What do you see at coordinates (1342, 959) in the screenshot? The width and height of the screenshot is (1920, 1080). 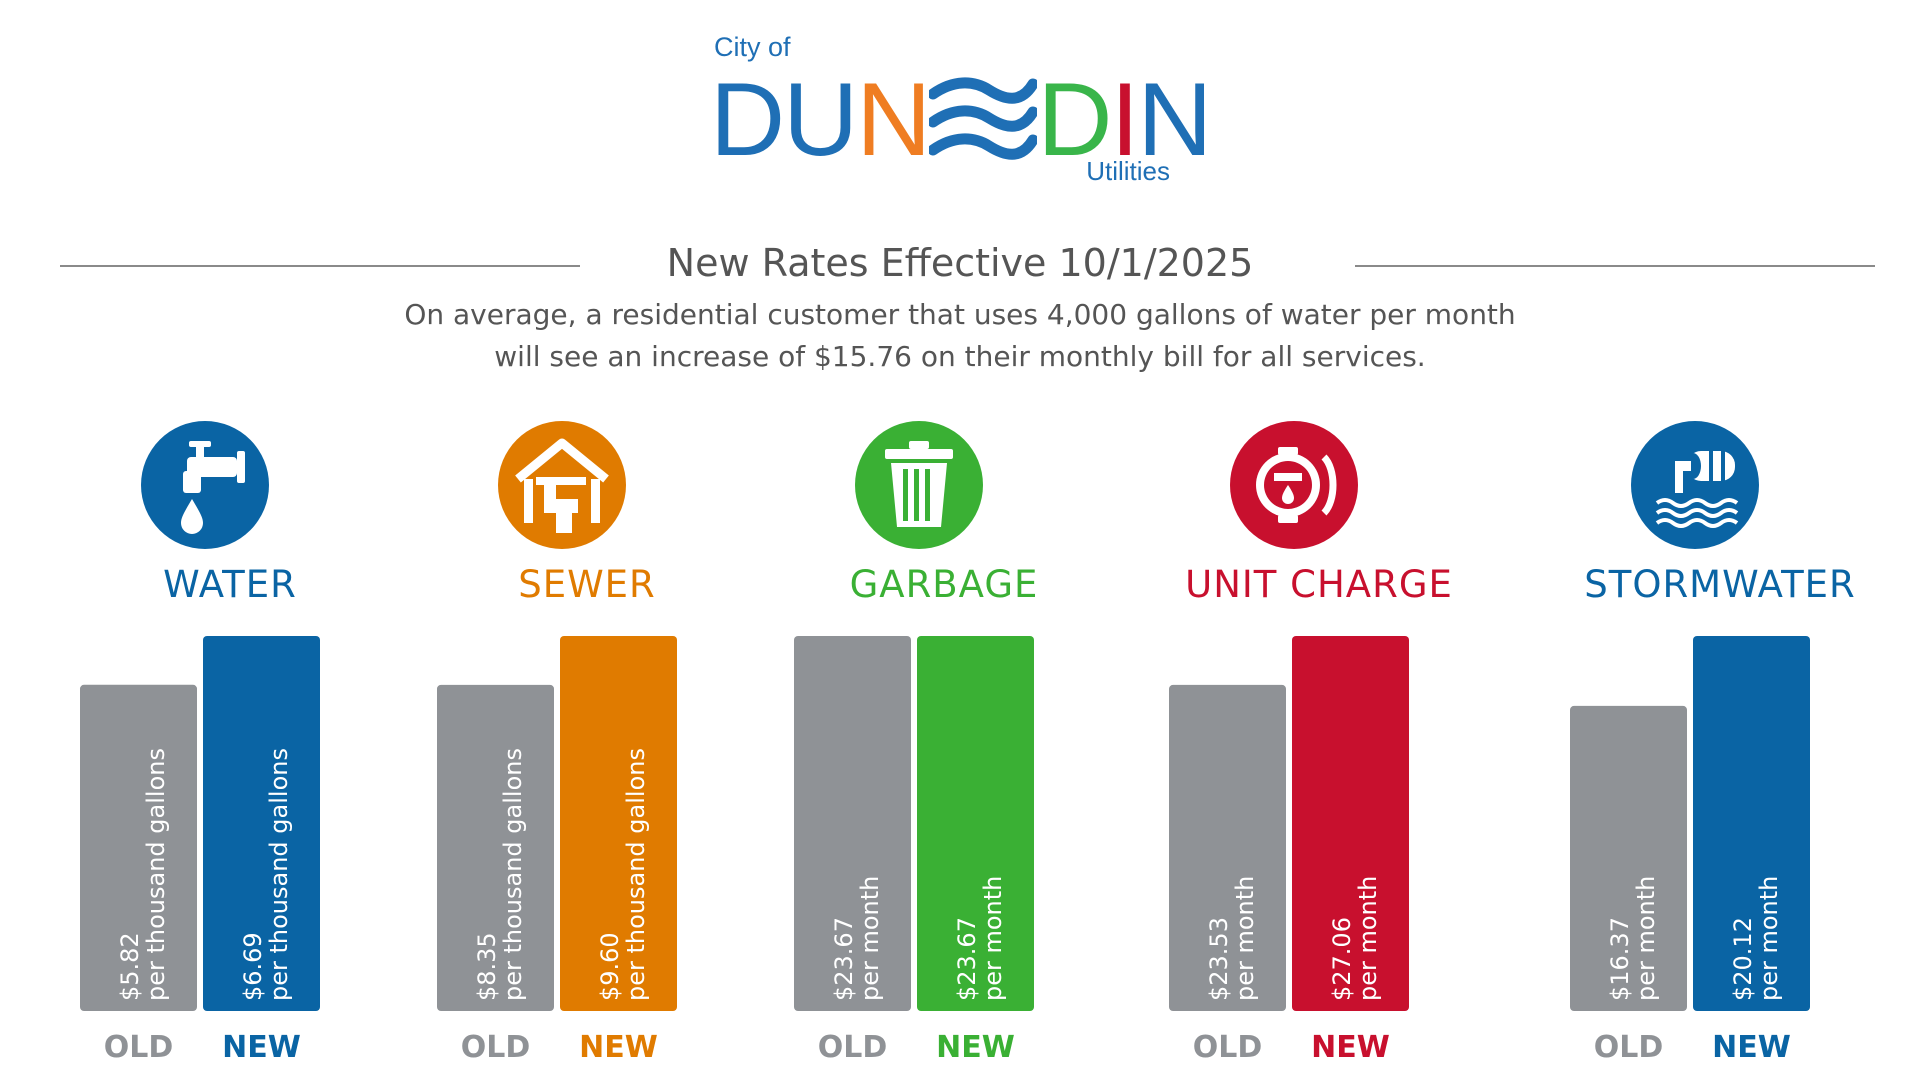 I see `bar-value-label: $27.06` at bounding box center [1342, 959].